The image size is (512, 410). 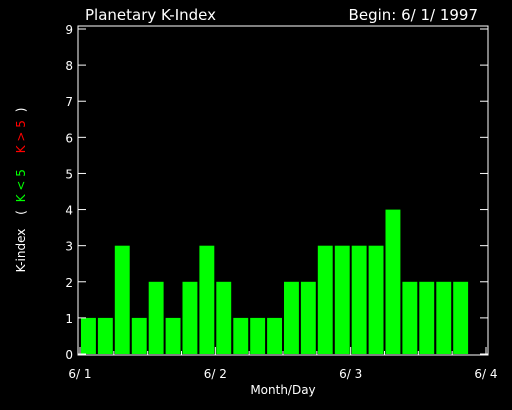 I want to click on chart-title: Planetary K-Index, so click(x=150, y=15).